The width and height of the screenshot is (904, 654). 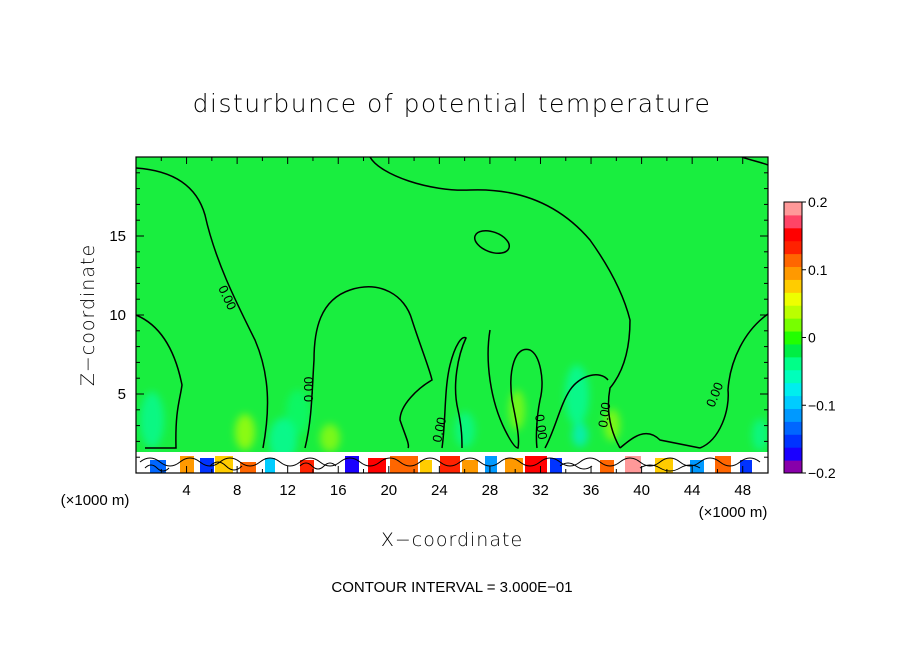 I want to click on x-tick-label: 36, so click(x=591, y=490).